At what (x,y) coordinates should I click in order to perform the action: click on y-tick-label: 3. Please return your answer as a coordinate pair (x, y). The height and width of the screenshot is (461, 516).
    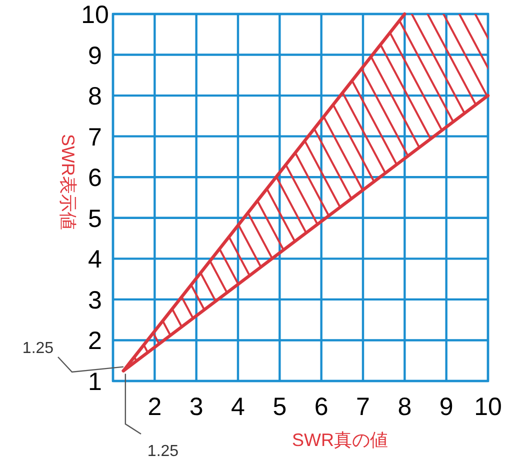
    Looking at the image, I should click on (95, 300).